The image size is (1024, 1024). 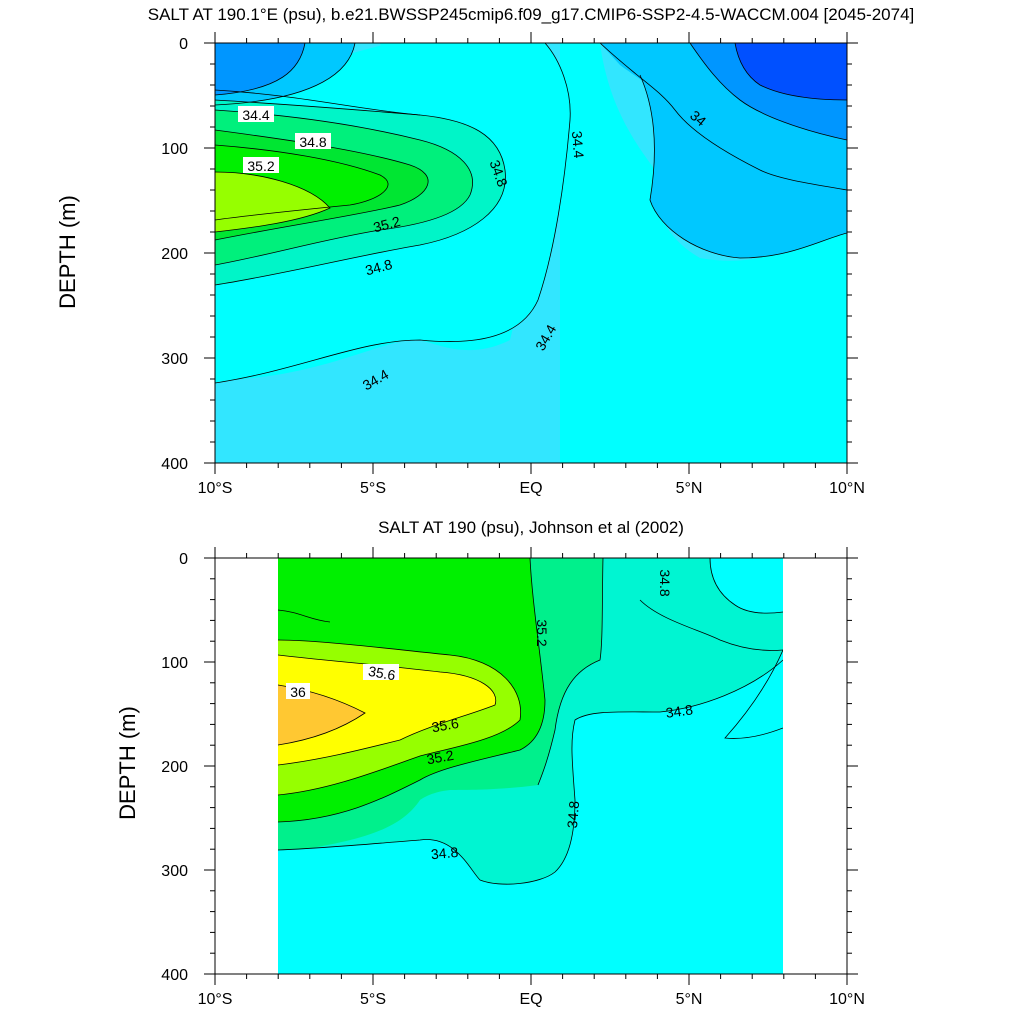 I want to click on bottom-title: SALT AT 190 (psu), Johnson et al (2002), so click(x=531, y=527).